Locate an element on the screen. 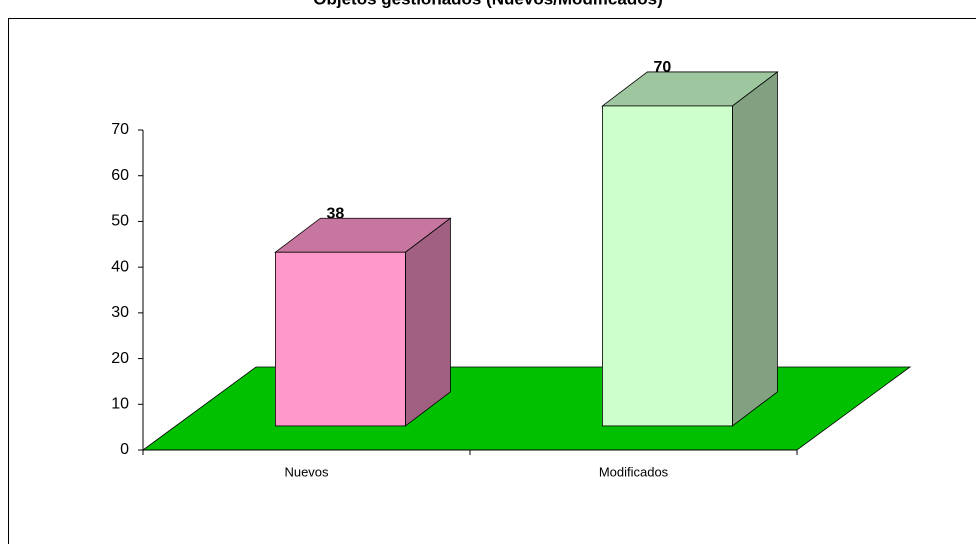 The image size is (976, 544). value-label: 70 is located at coordinates (663, 67).